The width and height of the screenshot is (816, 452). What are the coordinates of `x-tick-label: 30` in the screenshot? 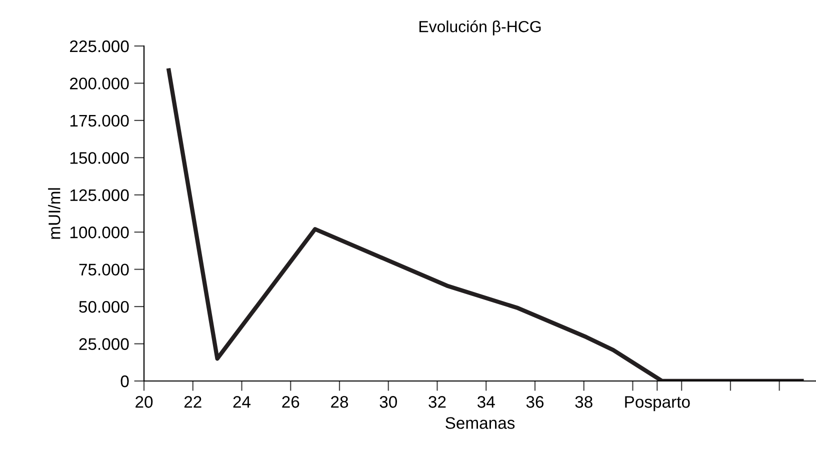 It's located at (388, 402).